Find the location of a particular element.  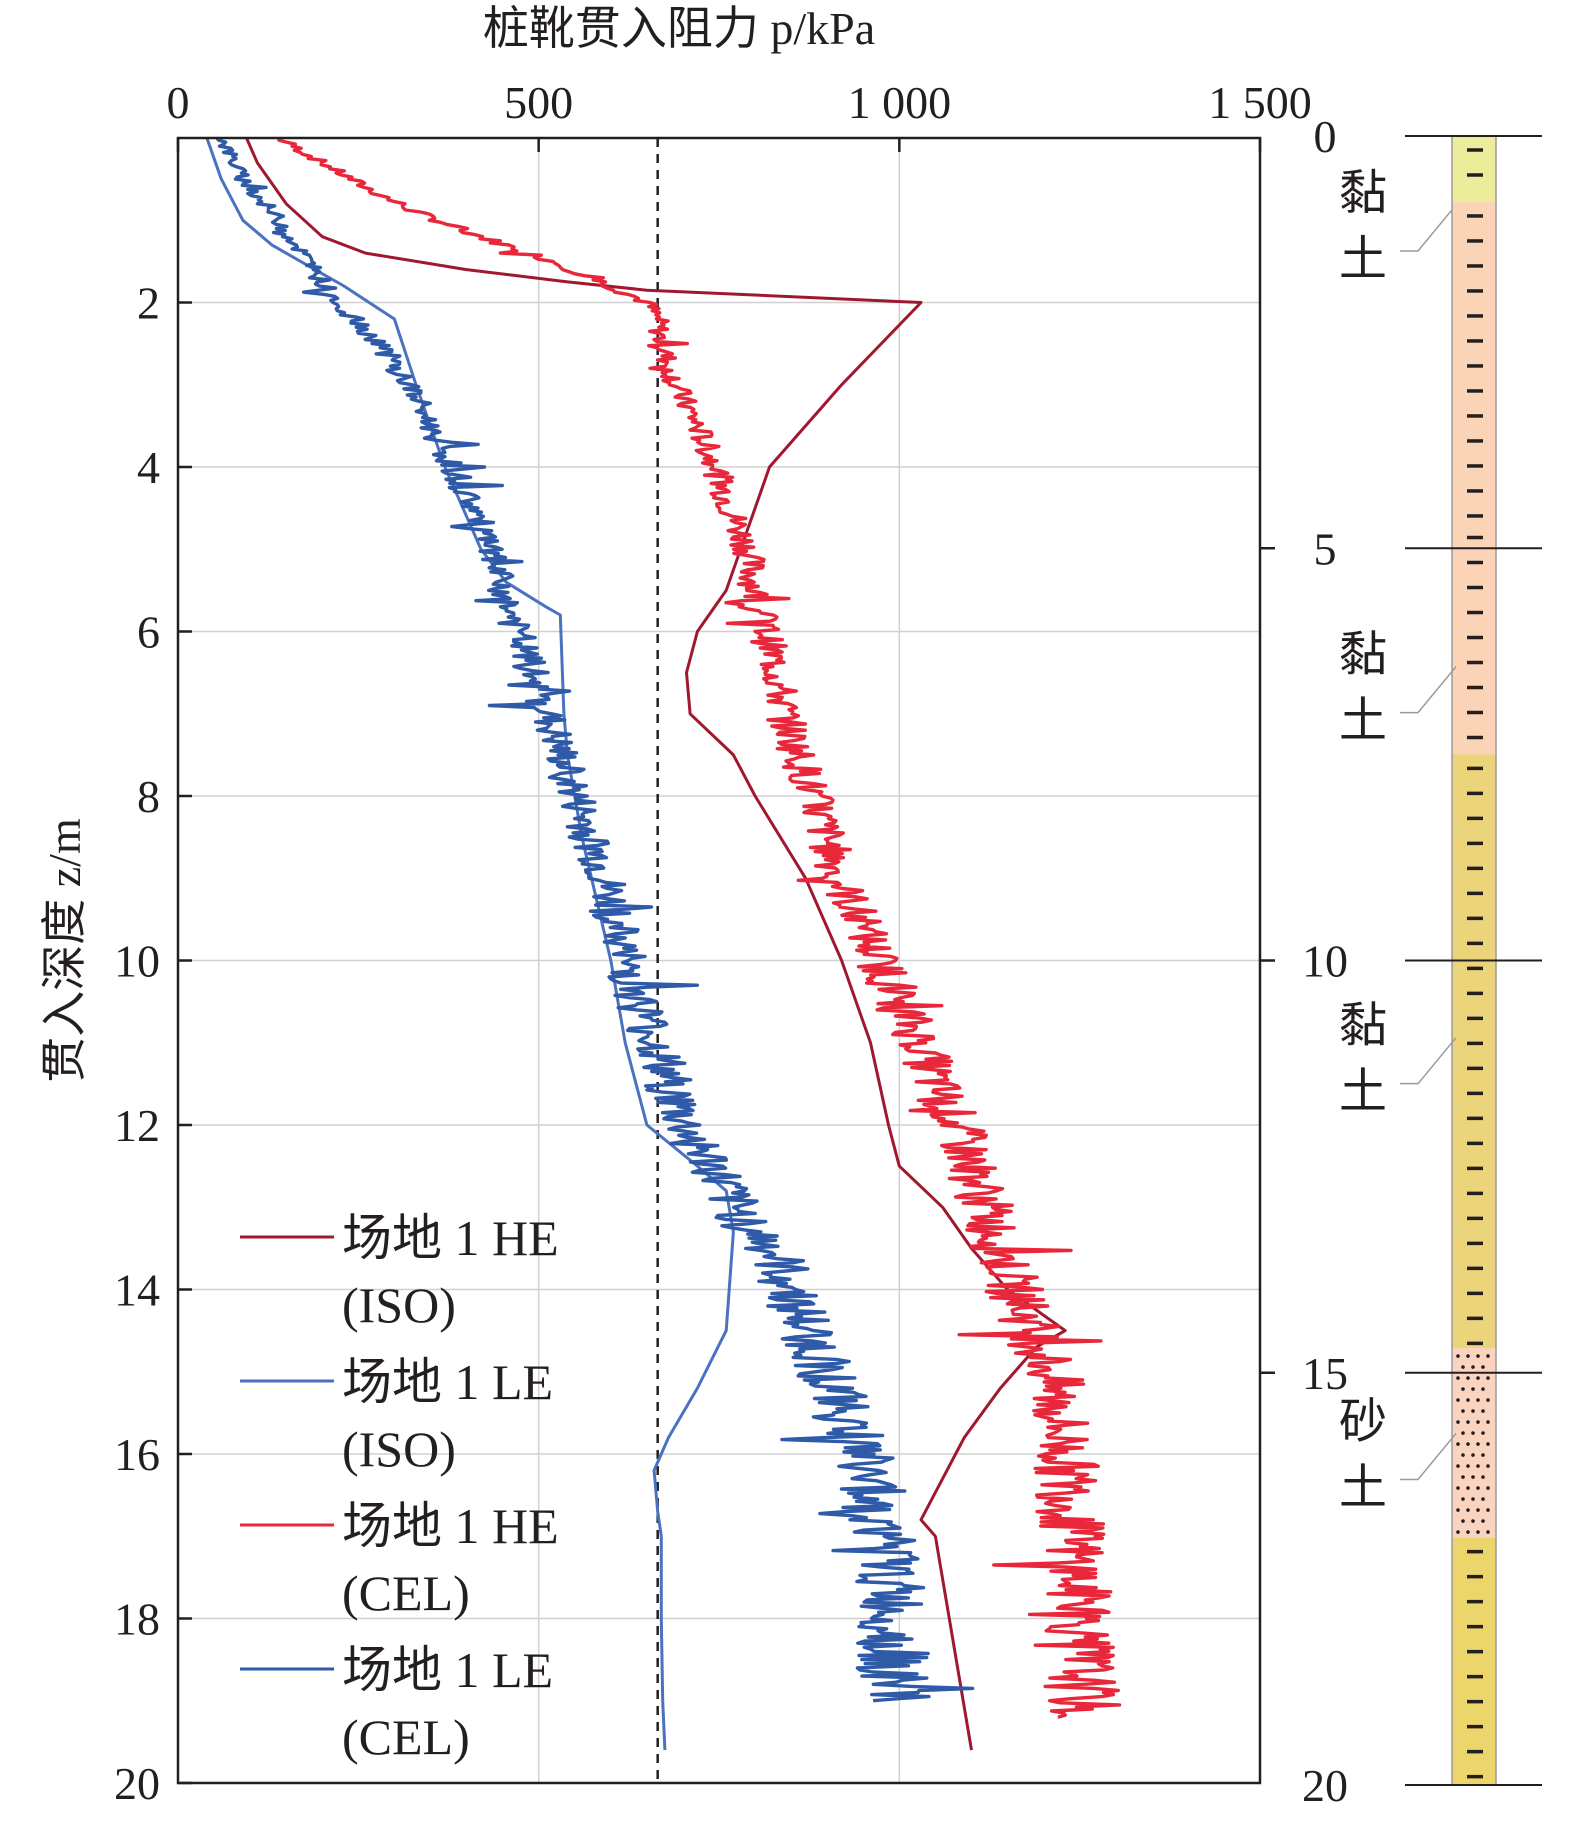

soil-label-0: 黏土 is located at coordinates (1363, 226).